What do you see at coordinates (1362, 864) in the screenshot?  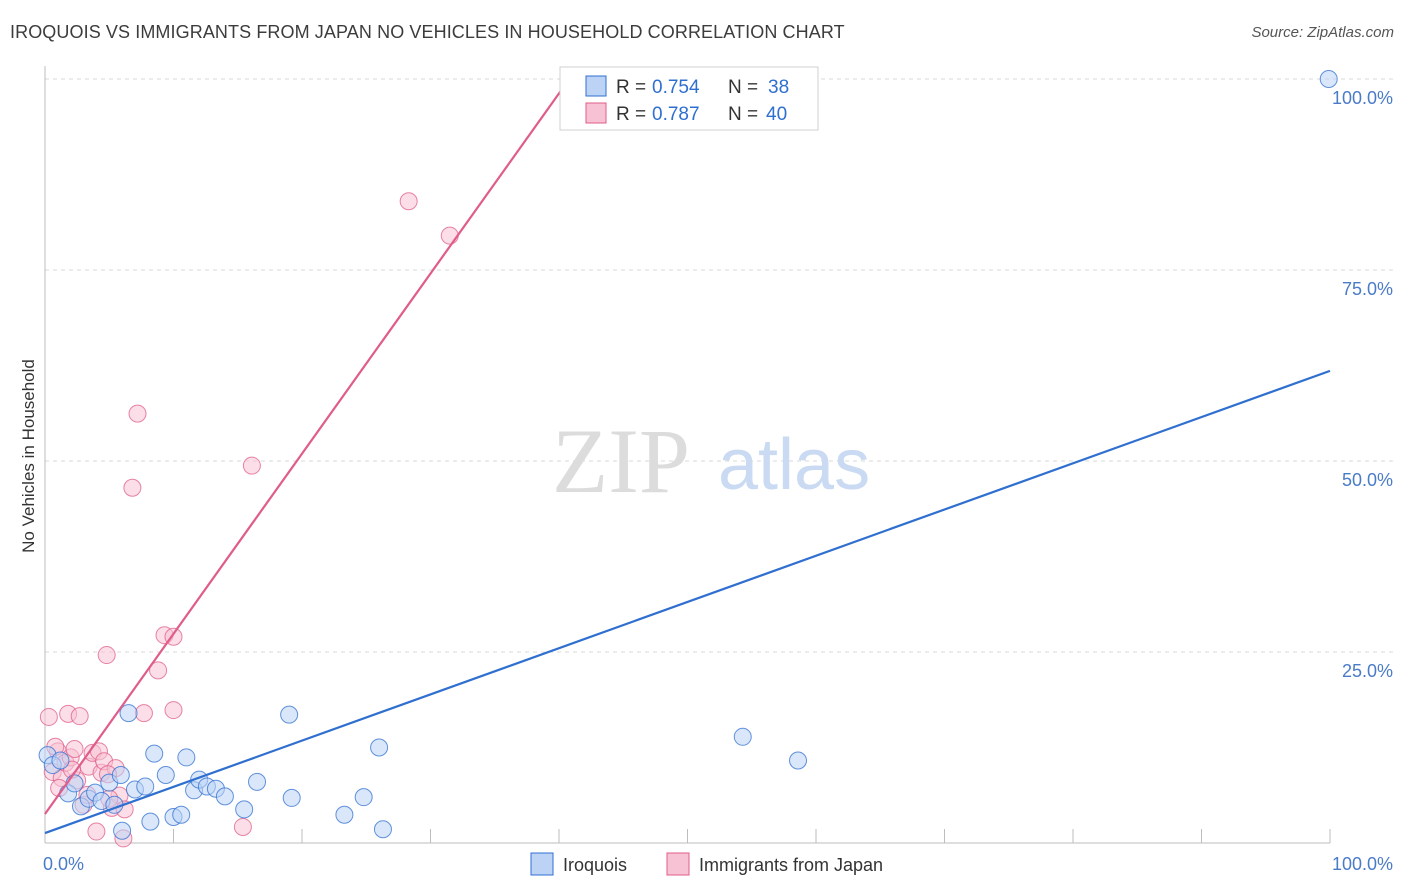 I see `x-tick-label: 100.0%` at bounding box center [1362, 864].